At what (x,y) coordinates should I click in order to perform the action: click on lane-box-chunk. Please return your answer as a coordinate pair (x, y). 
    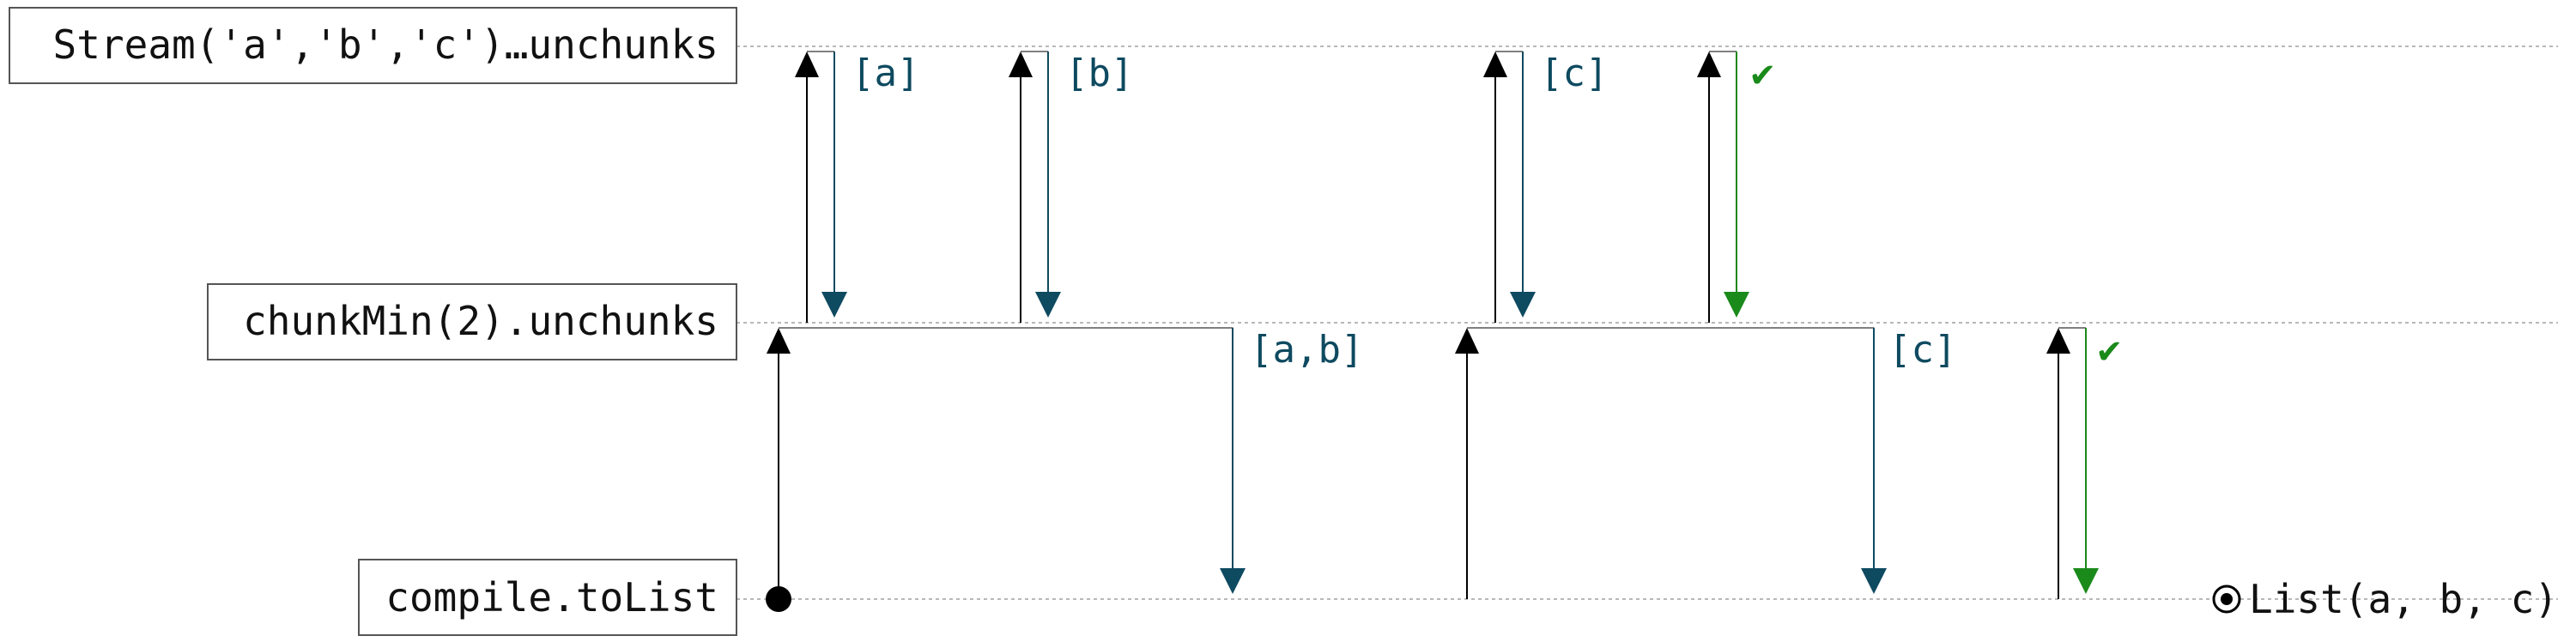
    Looking at the image, I should click on (472, 321).